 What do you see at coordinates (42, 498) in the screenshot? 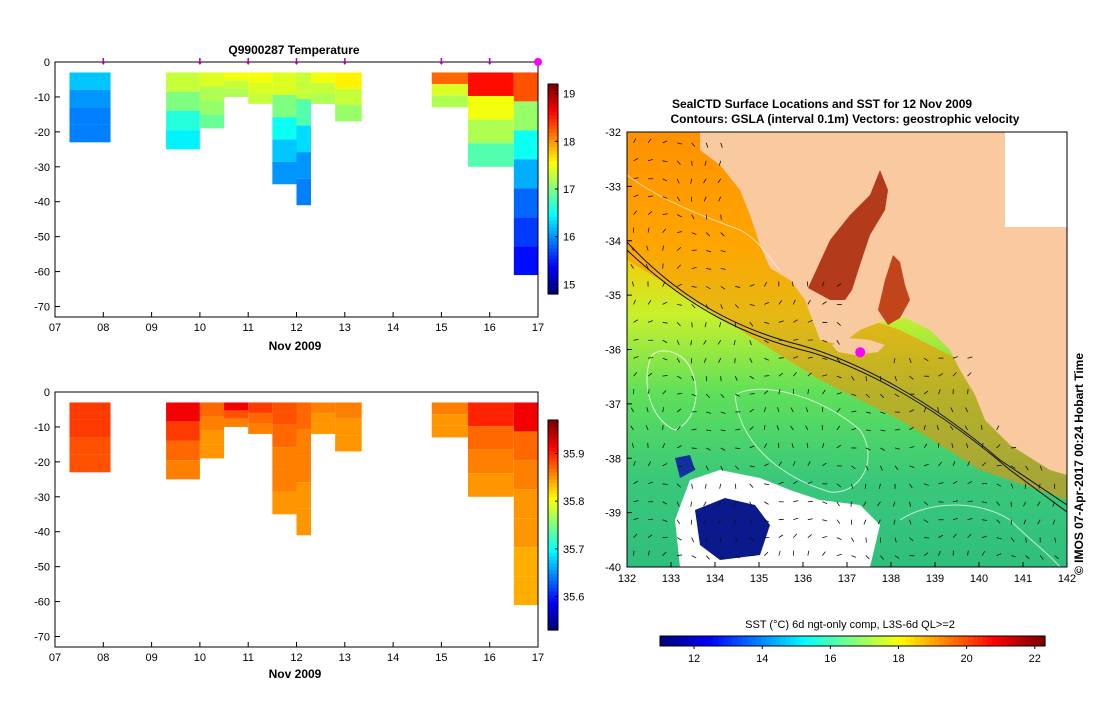
I see `y-tick-label: -30` at bounding box center [42, 498].